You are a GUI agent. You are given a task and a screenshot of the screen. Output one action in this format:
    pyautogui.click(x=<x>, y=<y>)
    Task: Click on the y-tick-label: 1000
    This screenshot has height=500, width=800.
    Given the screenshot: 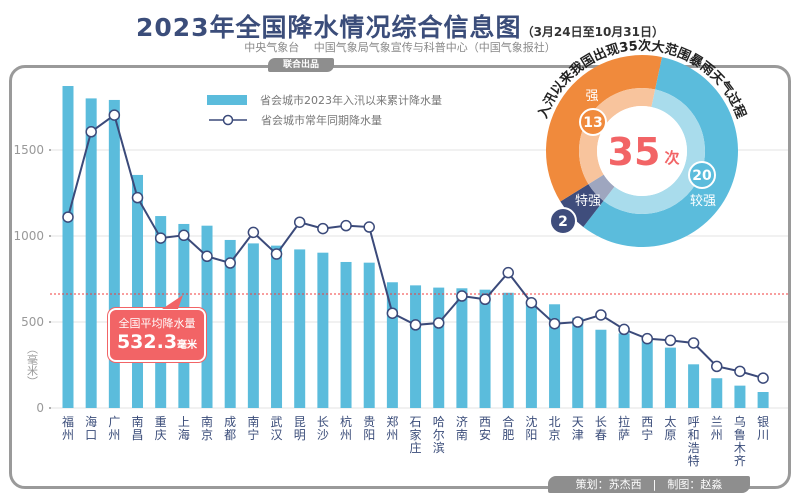 What is the action you would take?
    pyautogui.click(x=28, y=236)
    